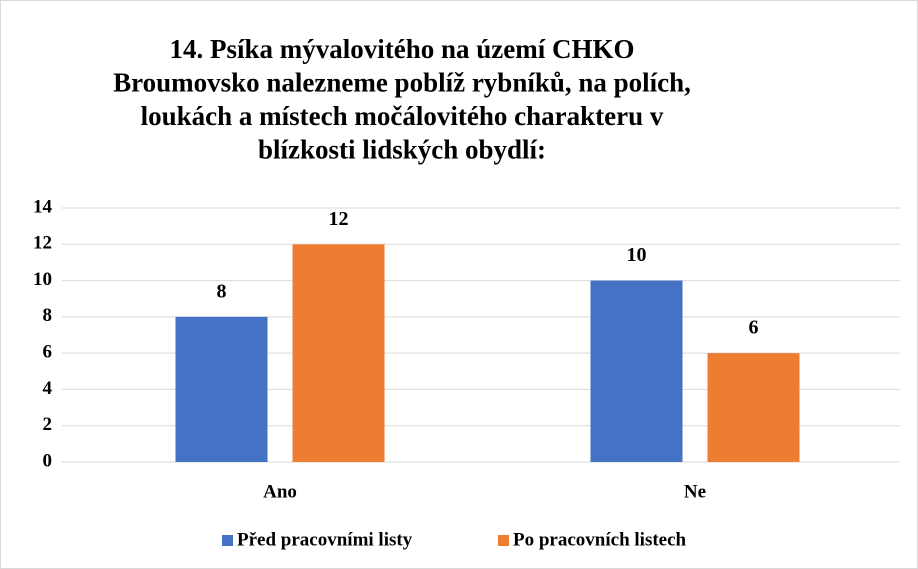 Image resolution: width=918 pixels, height=569 pixels. I want to click on y-tick-label: 8, so click(48, 315).